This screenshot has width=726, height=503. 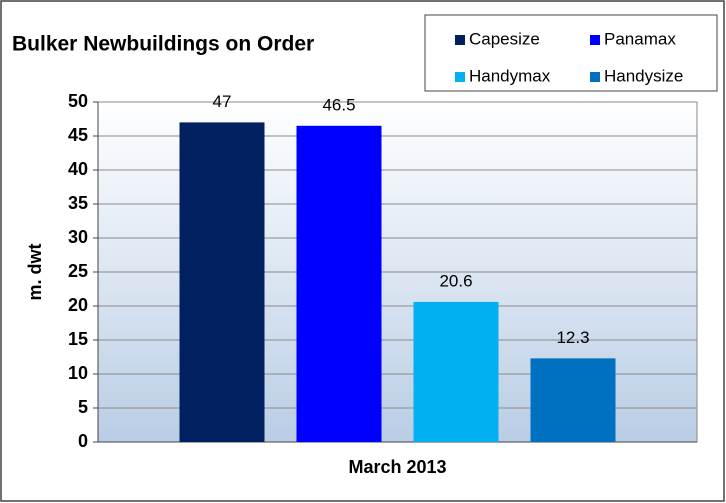 What do you see at coordinates (640, 38) in the screenshot?
I see `legend-label: Panamax` at bounding box center [640, 38].